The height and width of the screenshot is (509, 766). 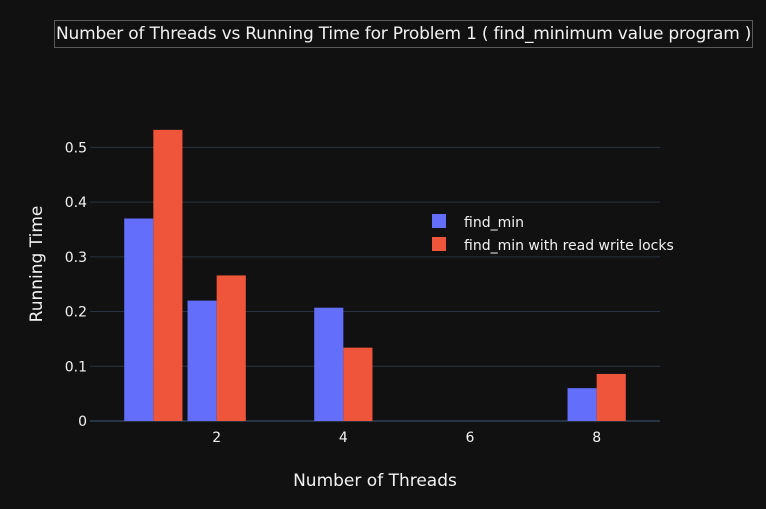 I want to click on y-tick-labels: 0 0.1 0.2 0.3 0.4 0.5, so click(x=76, y=285).